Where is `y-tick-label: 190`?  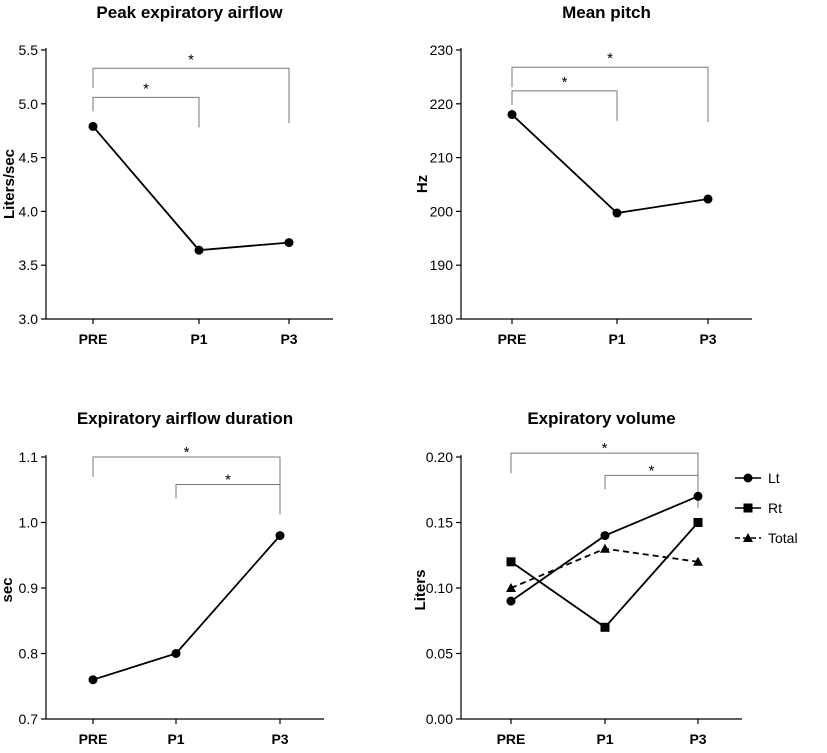
y-tick-label: 190 is located at coordinates (442, 265).